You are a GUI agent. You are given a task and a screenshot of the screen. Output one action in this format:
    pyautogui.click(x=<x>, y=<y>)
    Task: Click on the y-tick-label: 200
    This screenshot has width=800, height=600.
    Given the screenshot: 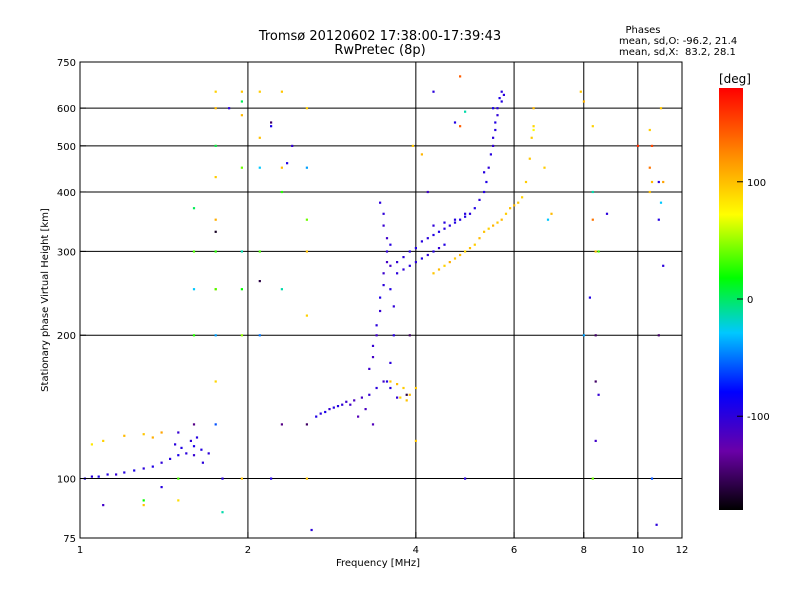 What is the action you would take?
    pyautogui.click(x=66, y=336)
    